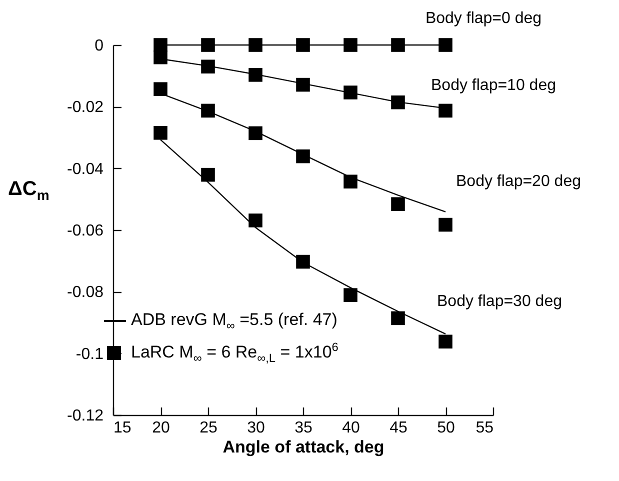 The image size is (619, 481). I want to click on x-axis-title: Angle of attack, deg, so click(303, 447).